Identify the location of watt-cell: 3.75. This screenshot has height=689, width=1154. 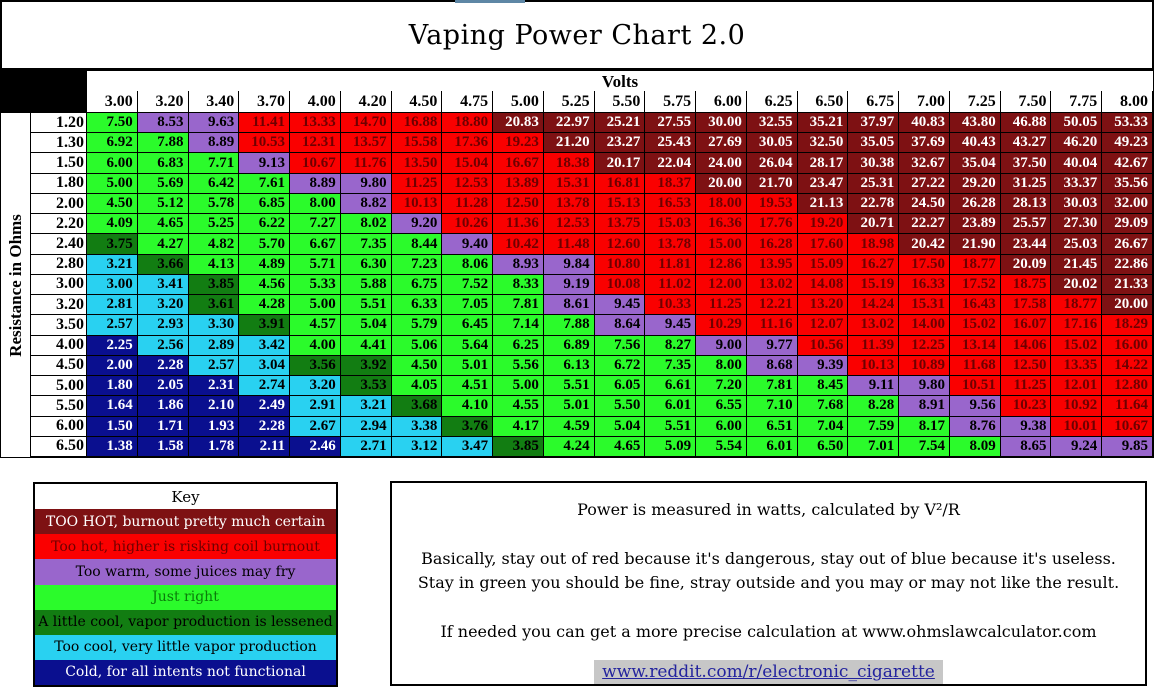
(112, 244).